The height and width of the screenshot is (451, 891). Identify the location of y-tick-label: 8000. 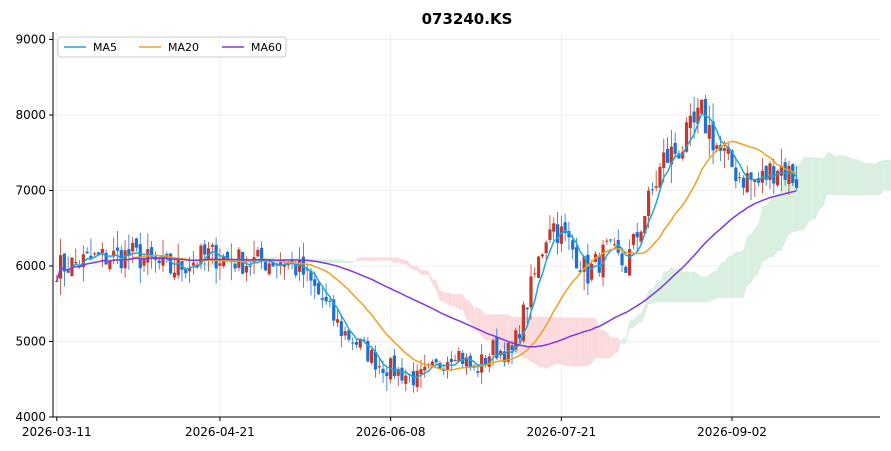
(30, 115).